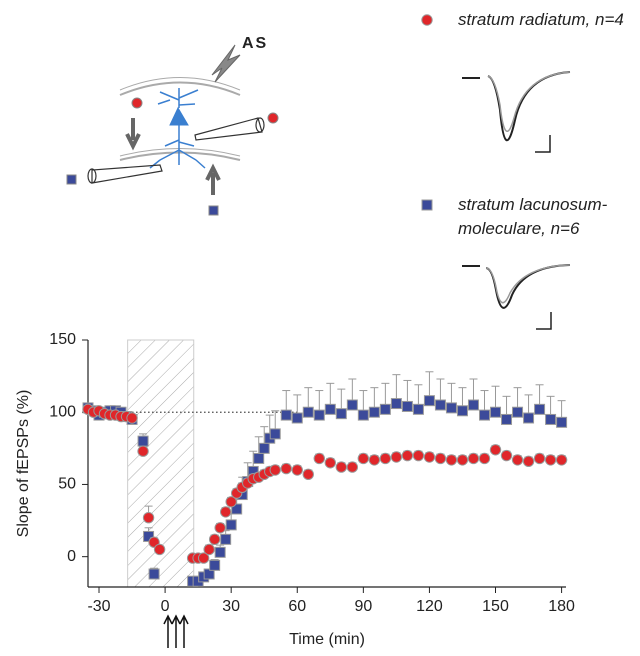 This screenshot has width=640, height=656. What do you see at coordinates (23, 464) in the screenshot?
I see `y-axis-label: Slope of fEPSPs (%)` at bounding box center [23, 464].